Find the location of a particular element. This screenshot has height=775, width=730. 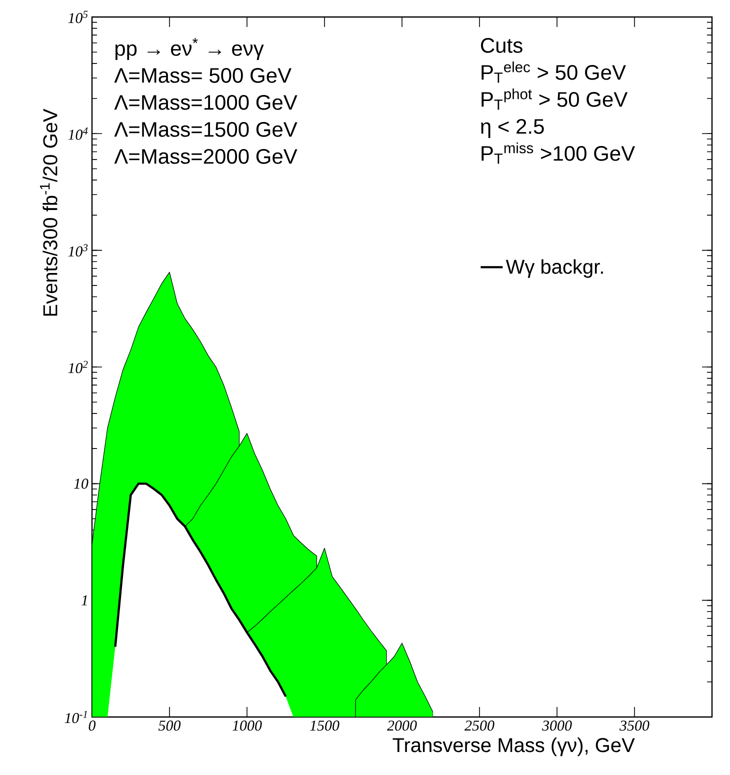

y-tick-label: 1 is located at coordinates (84, 600).